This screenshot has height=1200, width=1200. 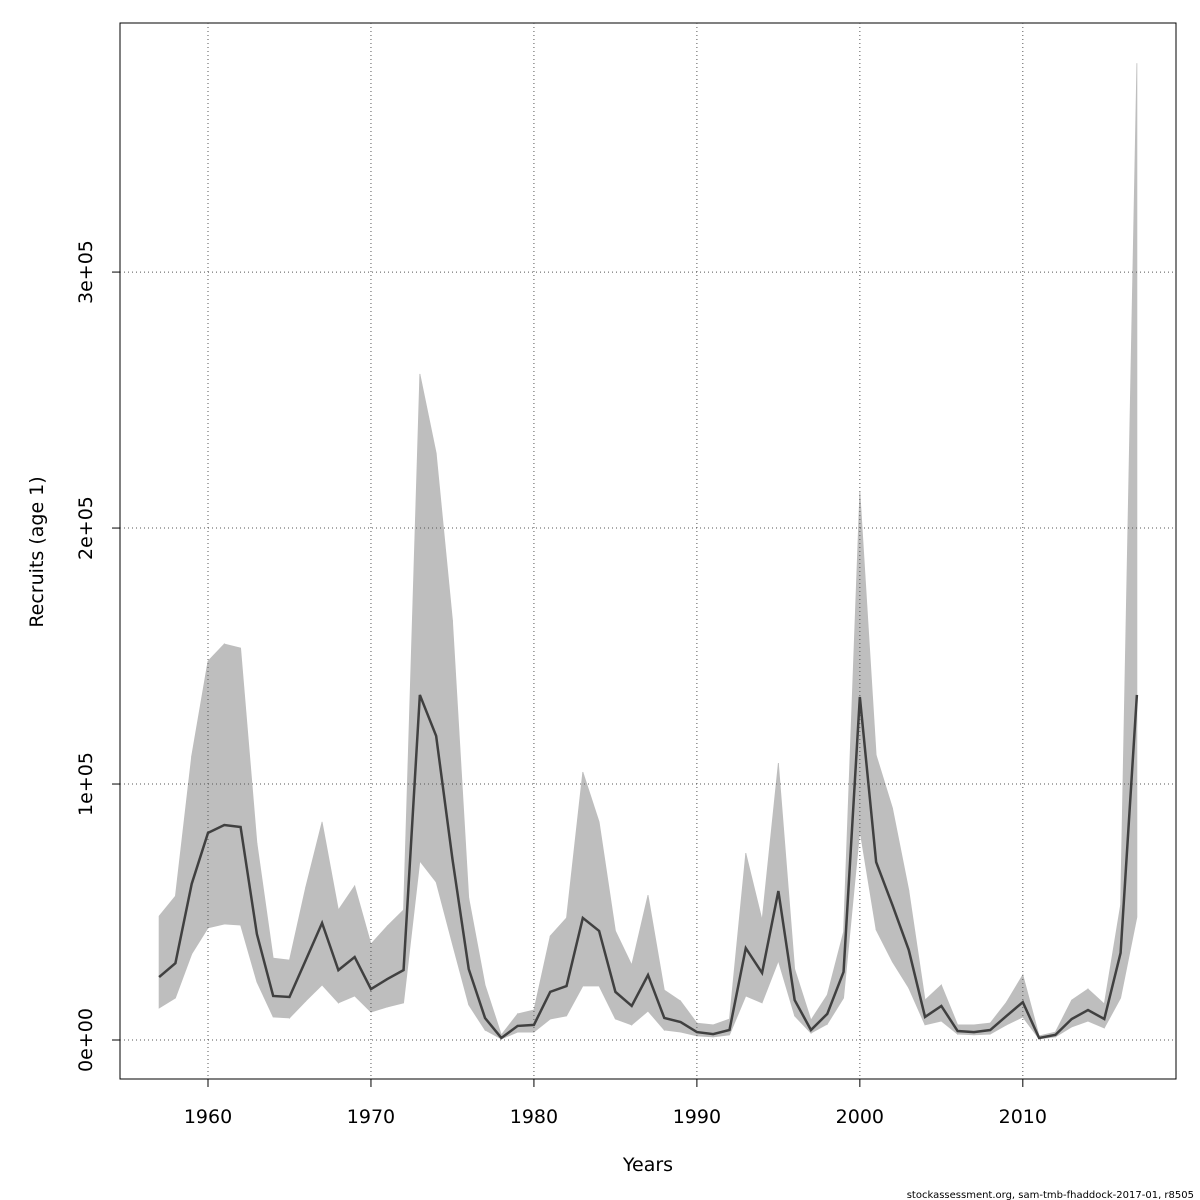 What do you see at coordinates (86, 784) in the screenshot?
I see `y-tick-label: 1e+05` at bounding box center [86, 784].